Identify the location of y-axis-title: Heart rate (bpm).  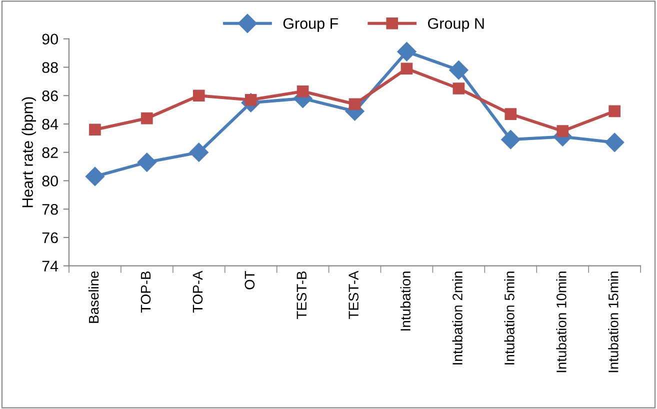
(29, 152).